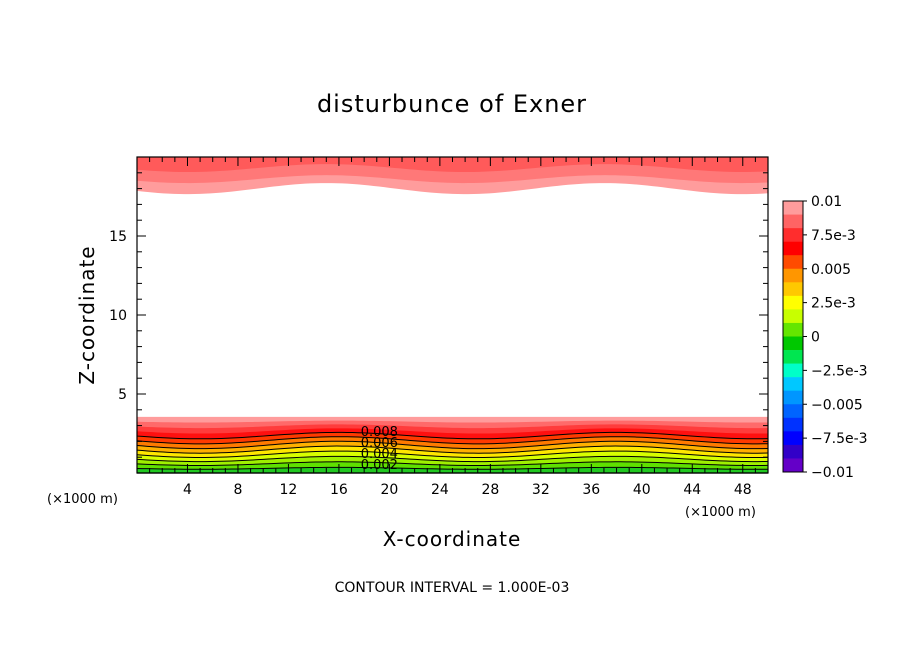  Describe the element at coordinates (833, 236) in the screenshot. I see `colorbar-label: 7.5e-3` at that location.